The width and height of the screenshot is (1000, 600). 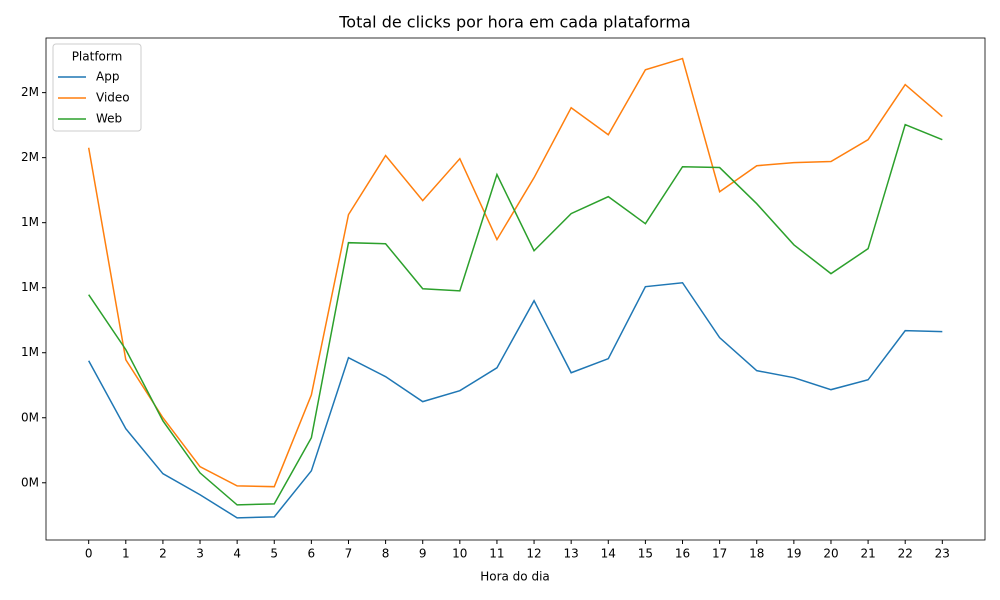 I want to click on x-tick-label: 0, so click(x=89, y=554).